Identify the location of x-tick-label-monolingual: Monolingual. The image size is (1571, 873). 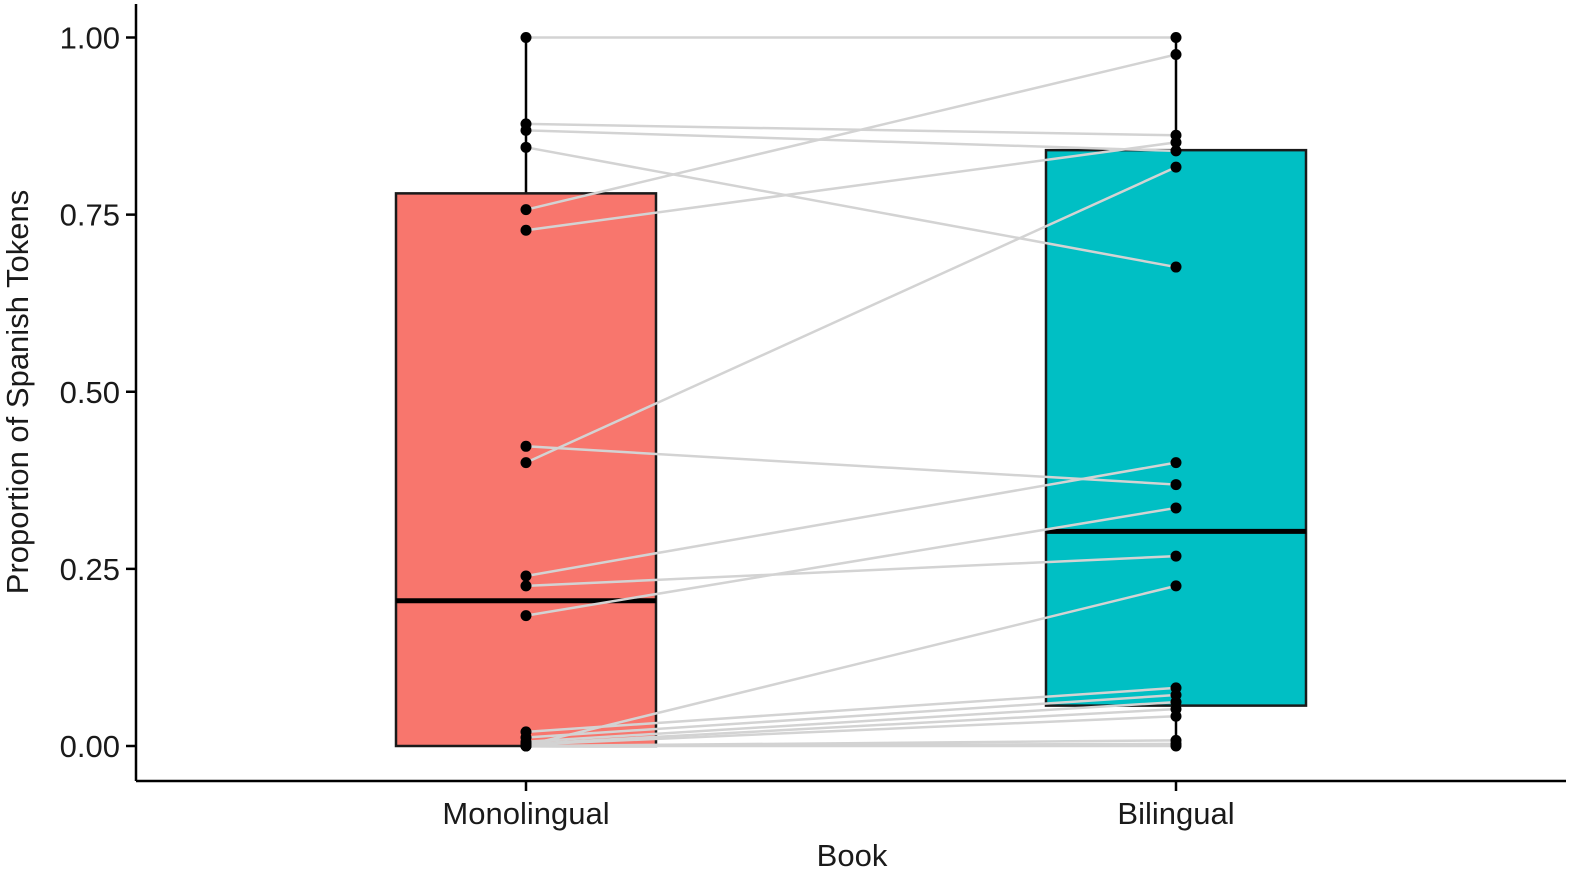
(525, 813).